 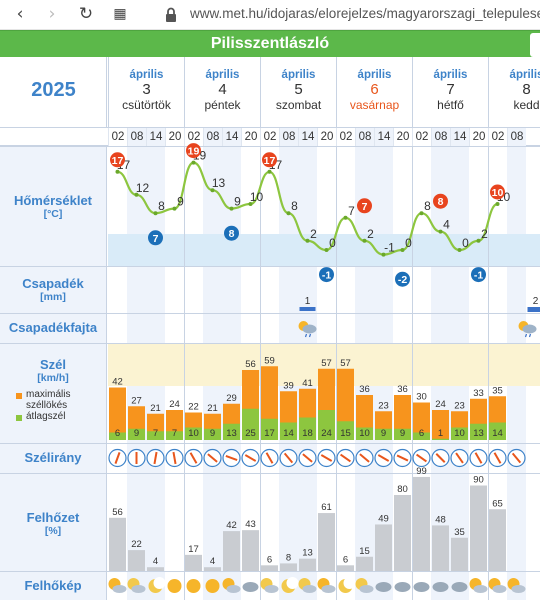 I want to click on avg-swatch, so click(x=19, y=418).